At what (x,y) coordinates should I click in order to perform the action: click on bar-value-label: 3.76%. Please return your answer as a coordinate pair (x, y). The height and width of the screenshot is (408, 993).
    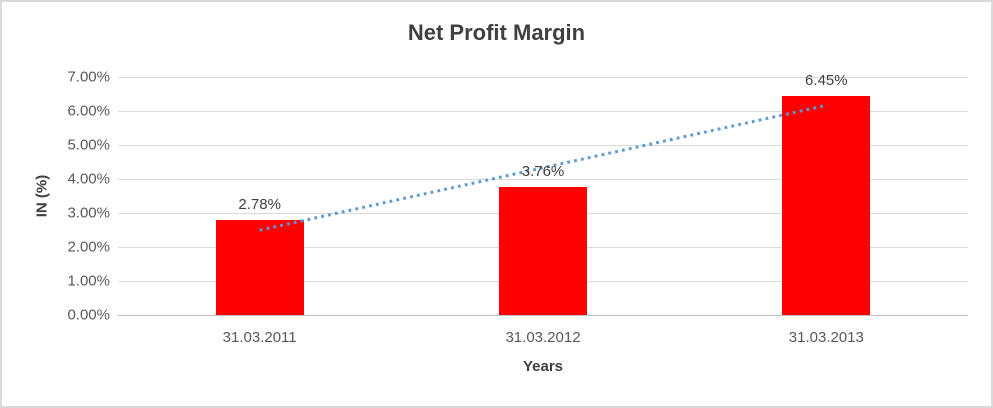
    Looking at the image, I should click on (543, 172).